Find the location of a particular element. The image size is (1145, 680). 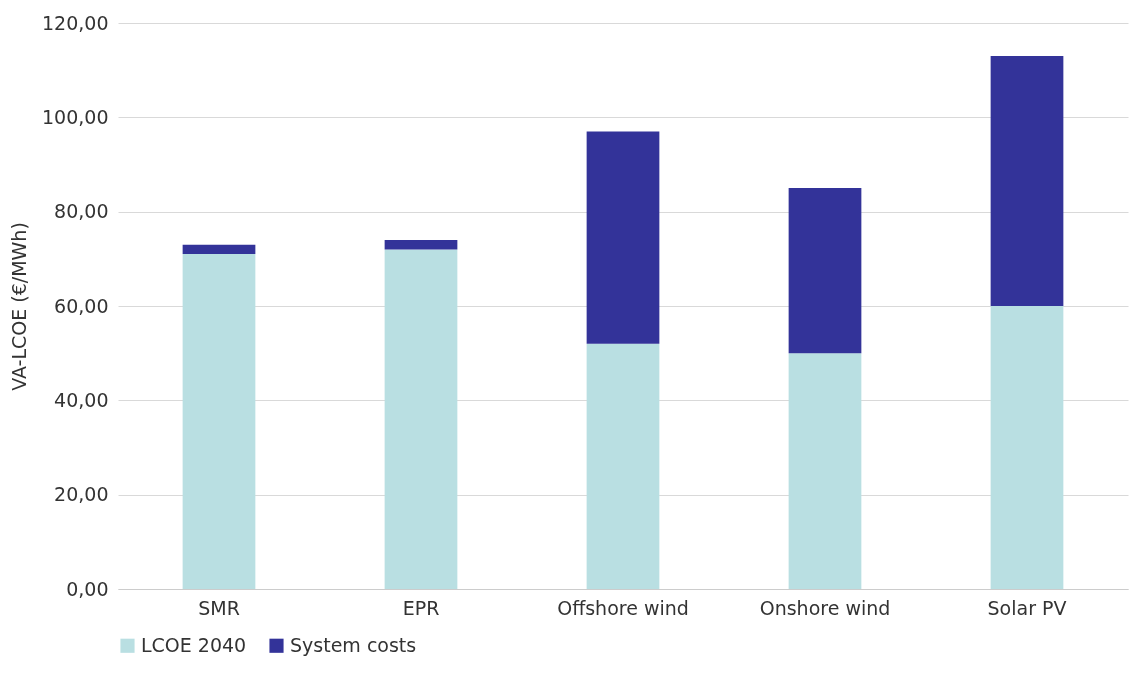

legend-label: System costs is located at coordinates (353, 644).